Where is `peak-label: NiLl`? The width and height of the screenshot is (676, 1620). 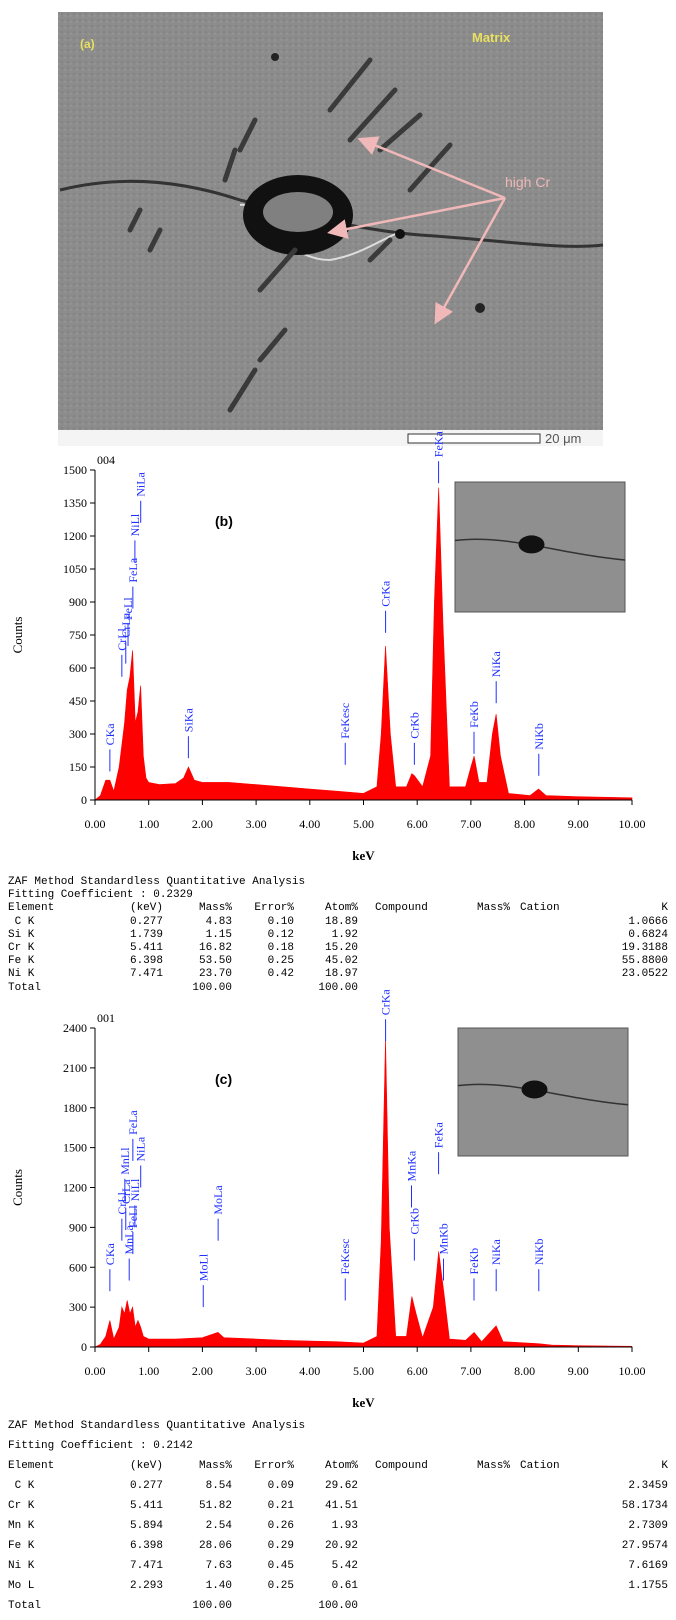
peak-label: NiLl is located at coordinates (135, 1189).